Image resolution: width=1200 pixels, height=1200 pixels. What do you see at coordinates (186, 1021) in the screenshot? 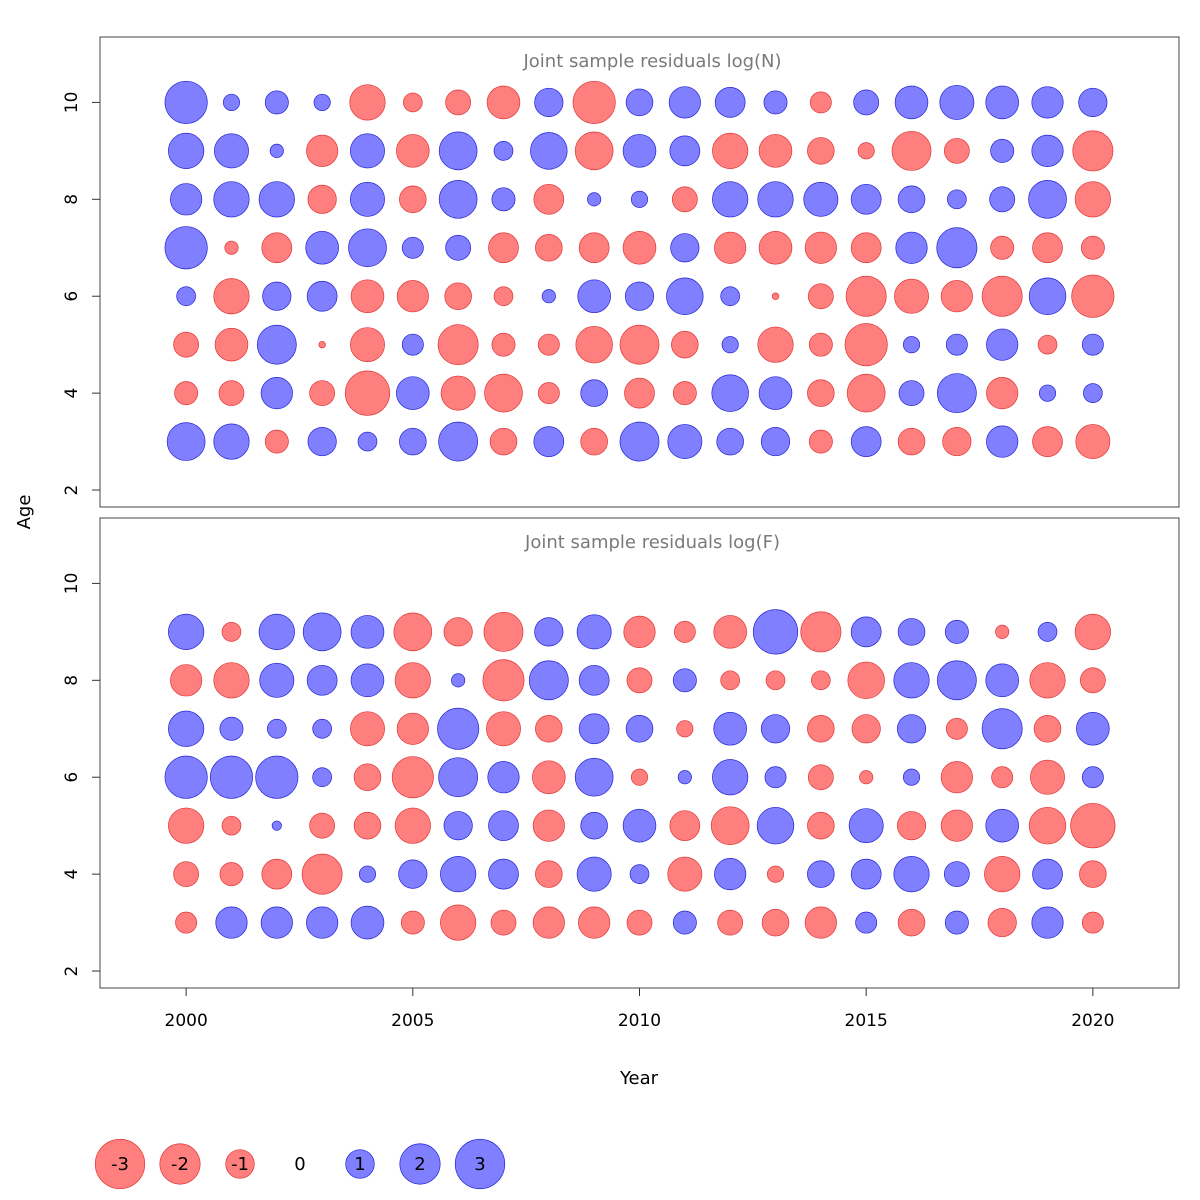
I see `x-tick-label: 2000` at bounding box center [186, 1021].